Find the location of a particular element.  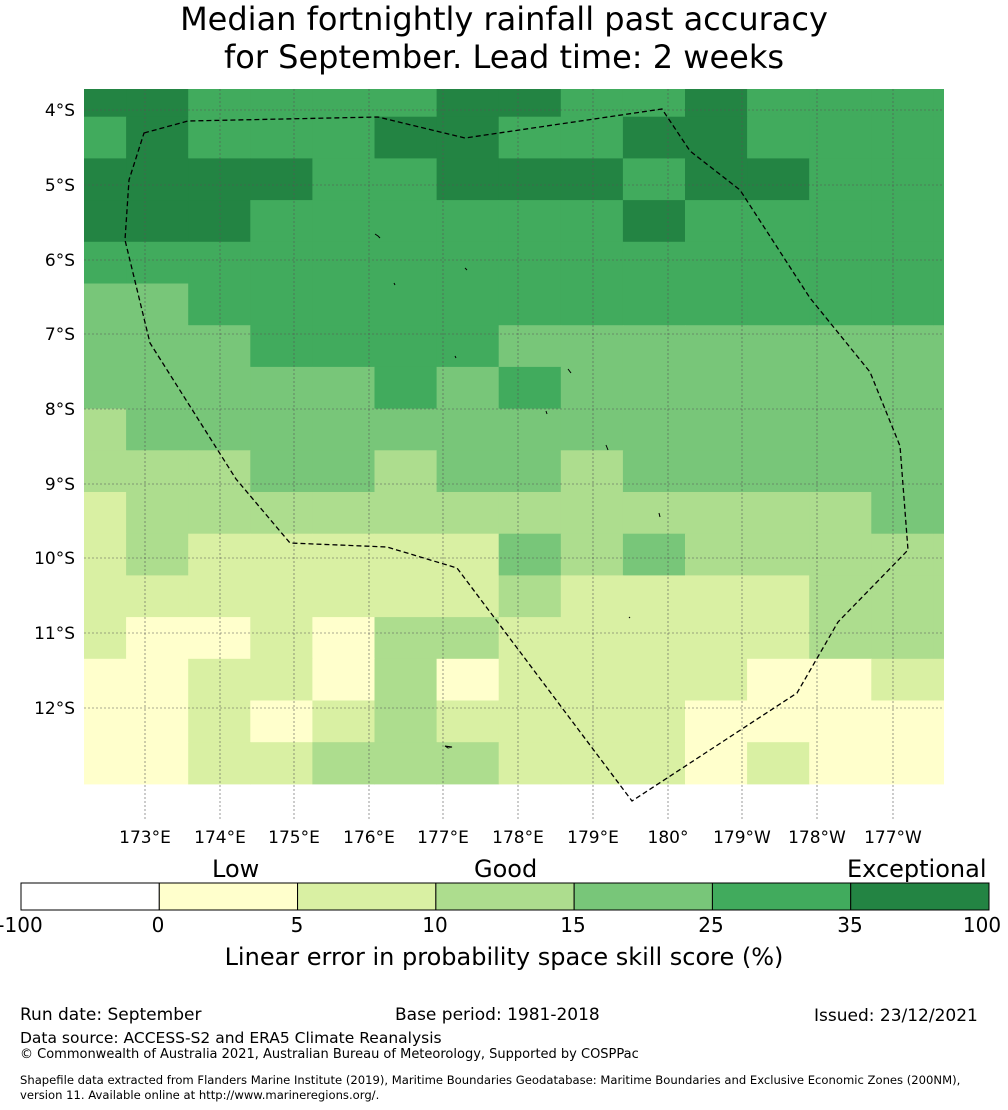

lon-label: 173°E is located at coordinates (145, 838).